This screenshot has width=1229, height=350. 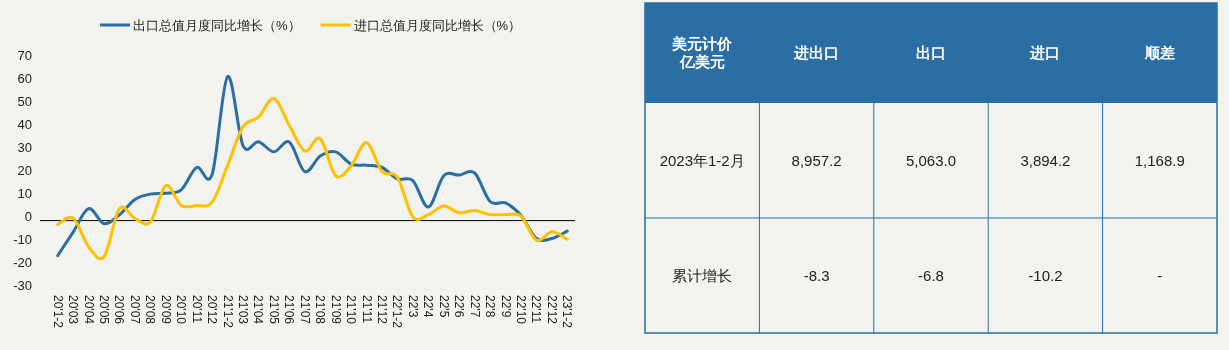 What do you see at coordinates (351, 310) in the screenshot?
I see `x-tick-label: 21'10` at bounding box center [351, 310].